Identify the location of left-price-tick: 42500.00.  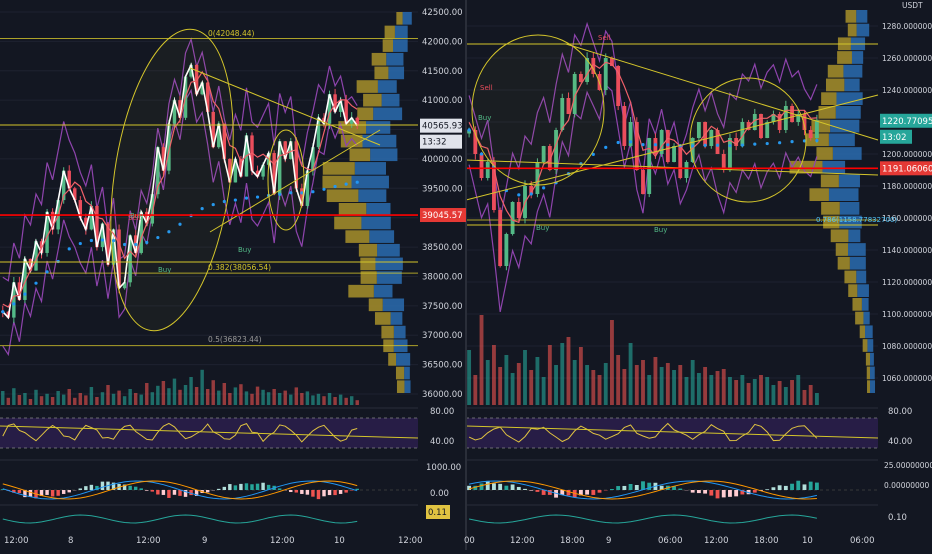
(442, 13).